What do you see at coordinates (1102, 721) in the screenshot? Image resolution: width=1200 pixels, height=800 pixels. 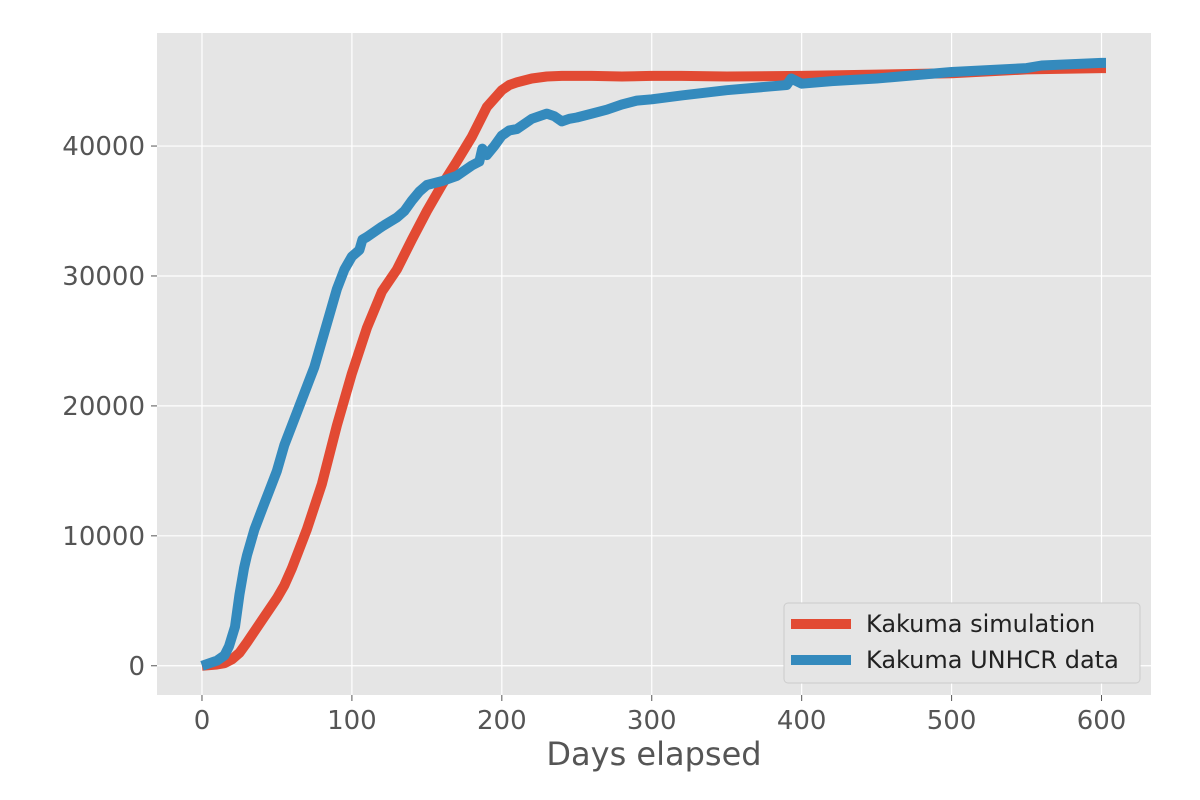 I see `x-tick-label: 600` at bounding box center [1102, 721].